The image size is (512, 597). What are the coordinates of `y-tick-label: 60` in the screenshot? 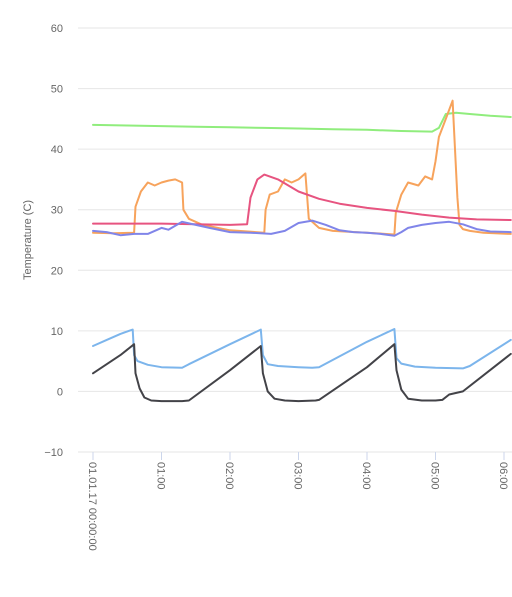 It's located at (57, 29).